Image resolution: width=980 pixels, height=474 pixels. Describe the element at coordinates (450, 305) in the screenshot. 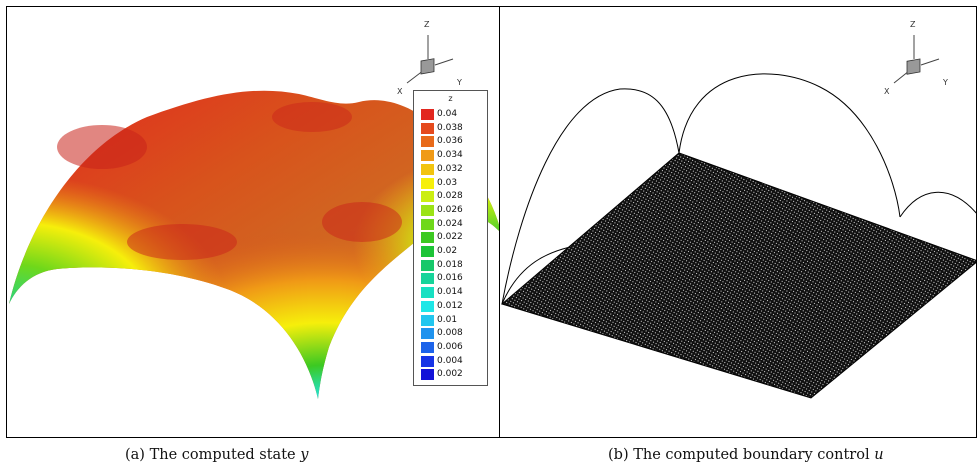

I see `legend-label: 0.012` at that location.